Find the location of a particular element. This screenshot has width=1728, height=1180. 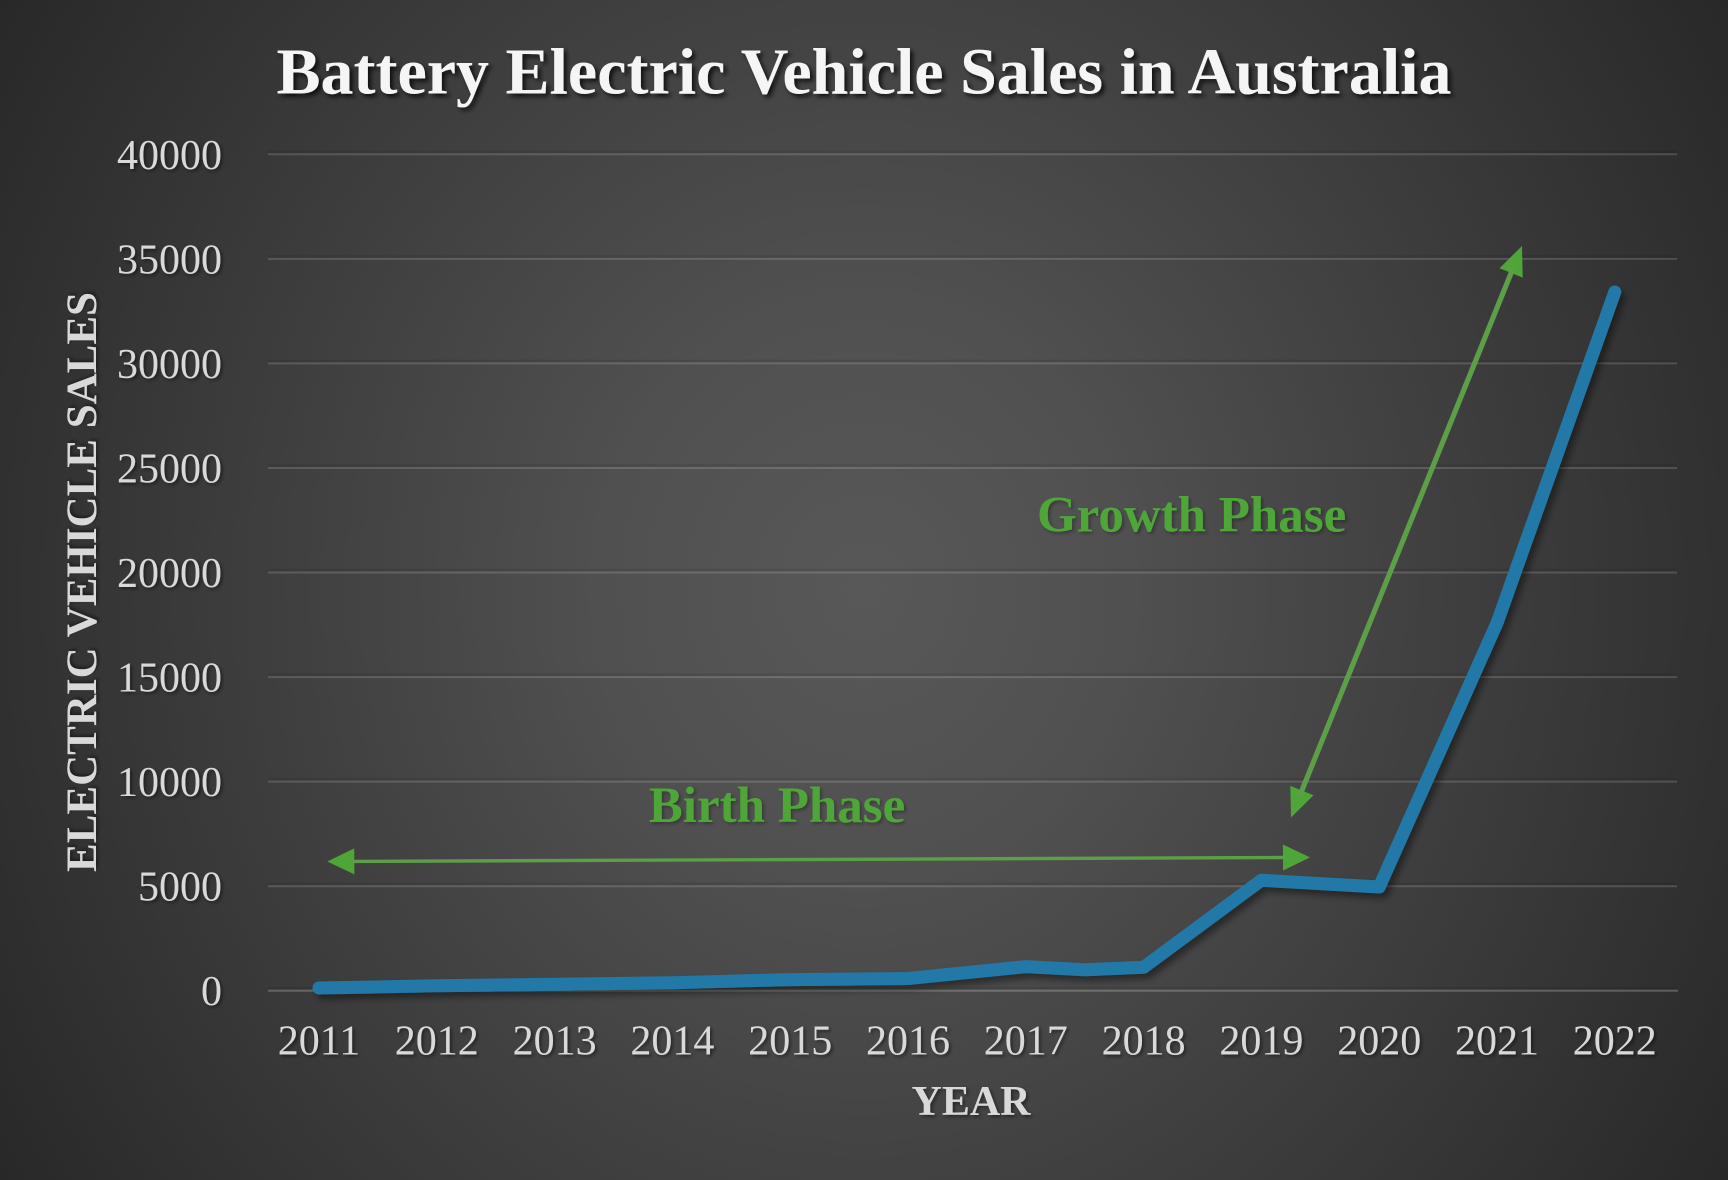

svg-text: 2016 is located at coordinates (908, 1042).